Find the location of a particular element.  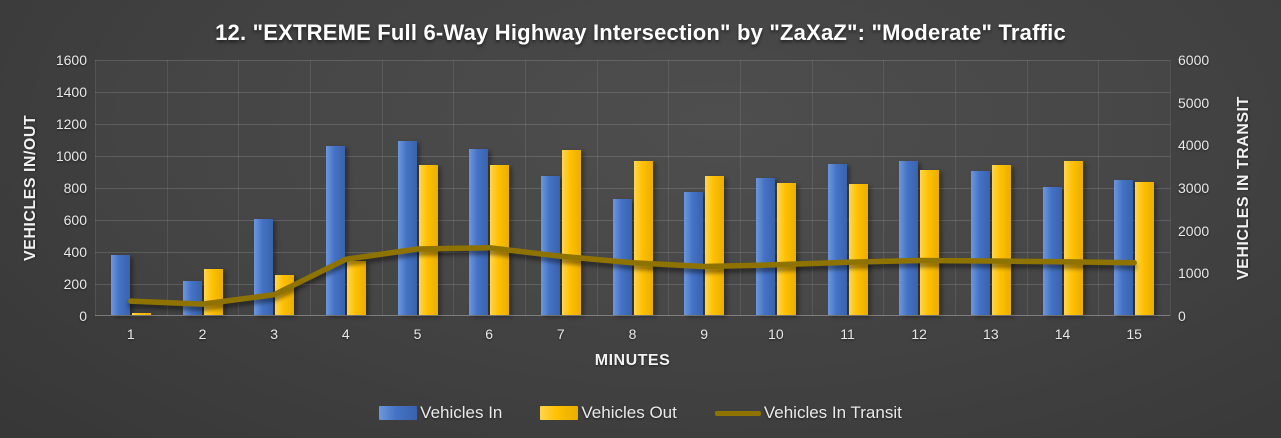

legend-item: Vehicles In Transit is located at coordinates (808, 413).